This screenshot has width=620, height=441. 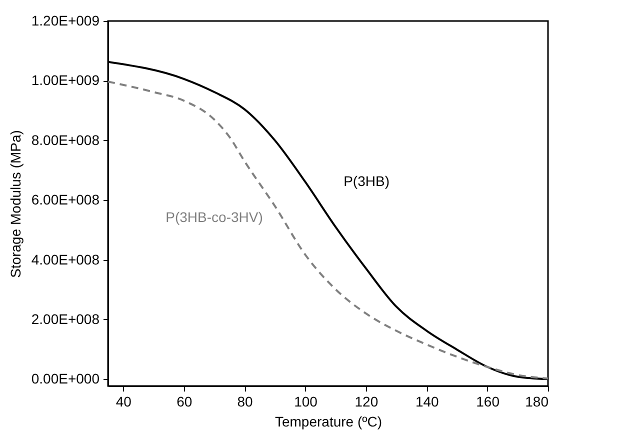 I want to click on y-axis-title: Storage Modulus (MPa), so click(x=15, y=204).